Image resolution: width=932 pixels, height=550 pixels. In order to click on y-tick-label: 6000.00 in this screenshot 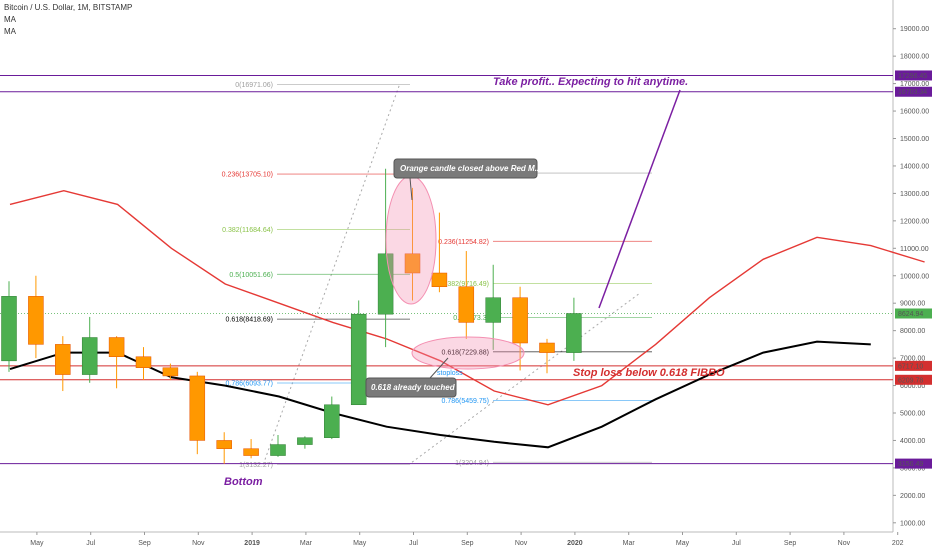, I will do `click(912, 386)`.